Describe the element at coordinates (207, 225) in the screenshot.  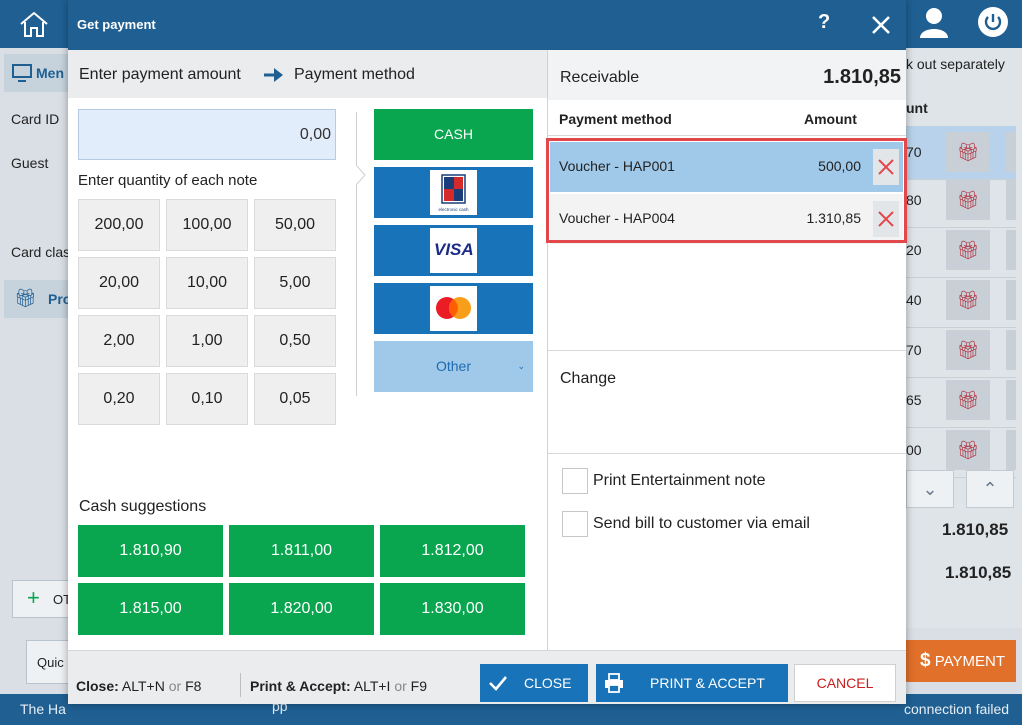
I see `note-button: 100,00` at that location.